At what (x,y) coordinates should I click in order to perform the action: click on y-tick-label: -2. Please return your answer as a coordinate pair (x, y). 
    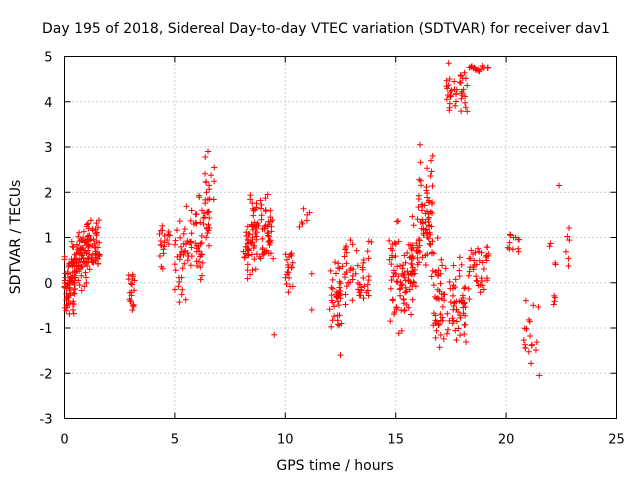
    Looking at the image, I should click on (46, 374).